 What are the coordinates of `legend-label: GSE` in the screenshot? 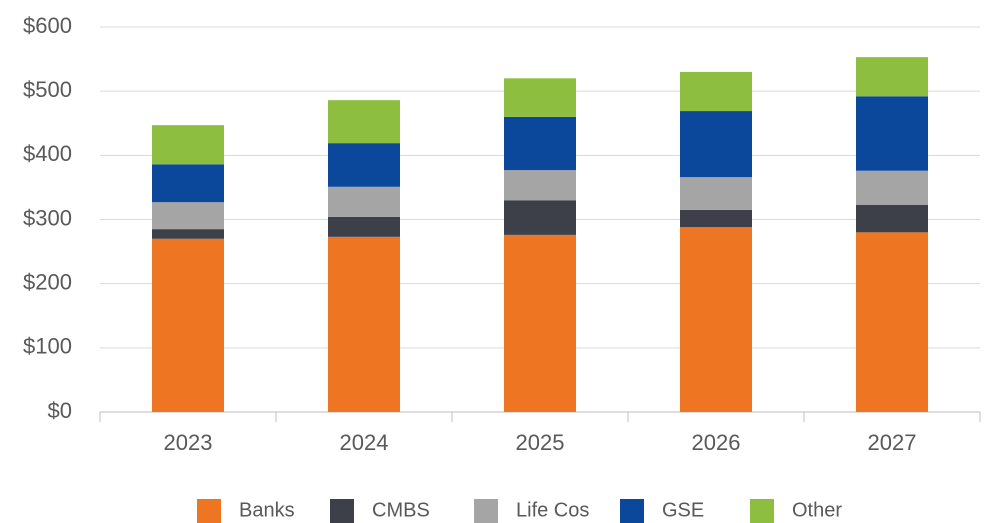 It's located at (683, 510).